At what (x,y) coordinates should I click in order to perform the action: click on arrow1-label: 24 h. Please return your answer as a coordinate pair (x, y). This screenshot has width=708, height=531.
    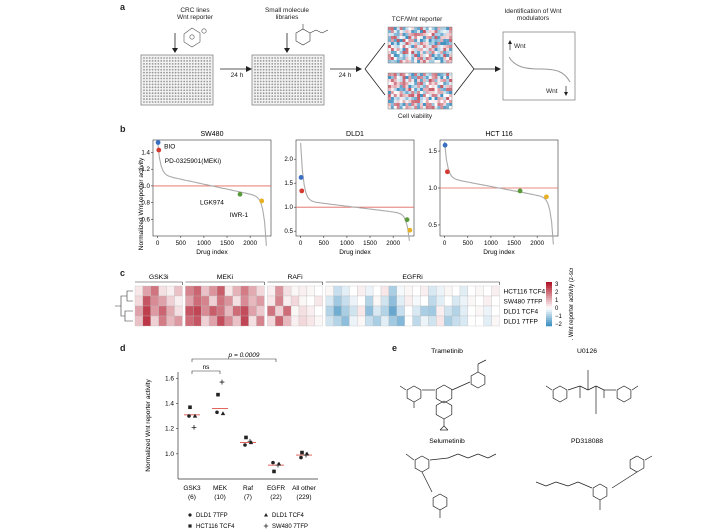
    Looking at the image, I should click on (237, 75).